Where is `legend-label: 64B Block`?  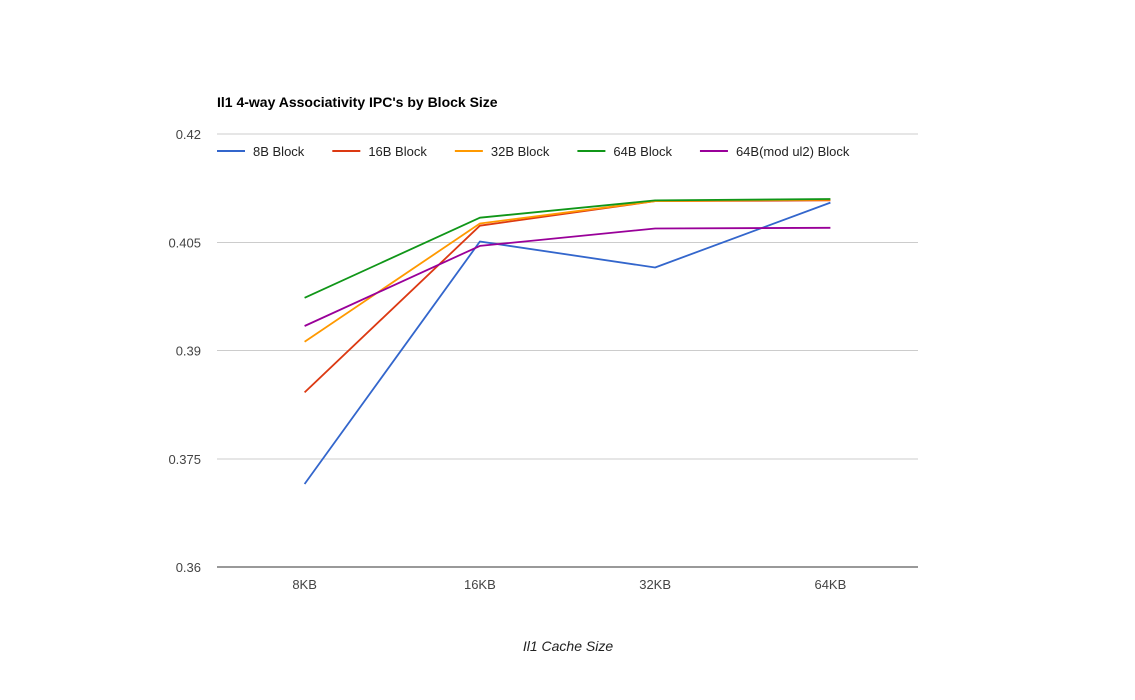
legend-label: 64B Block is located at coordinates (642, 151).